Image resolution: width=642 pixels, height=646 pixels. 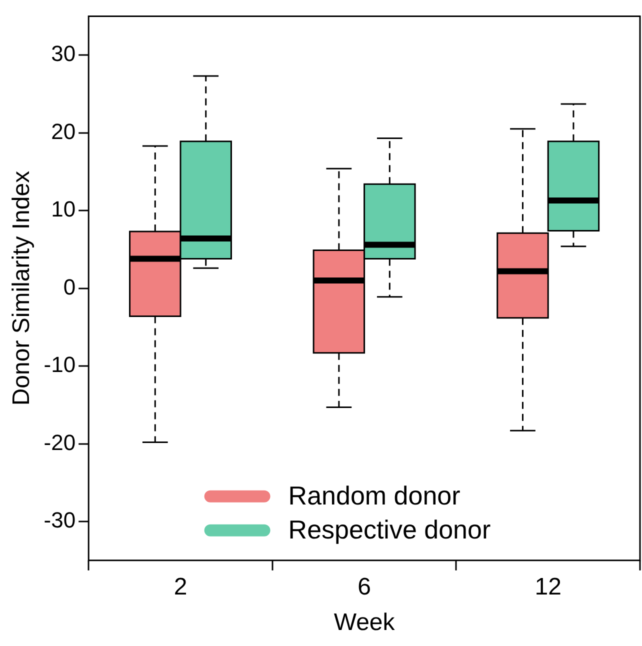 What do you see at coordinates (63, 53) in the screenshot?
I see `y-tick-label: 30` at bounding box center [63, 53].